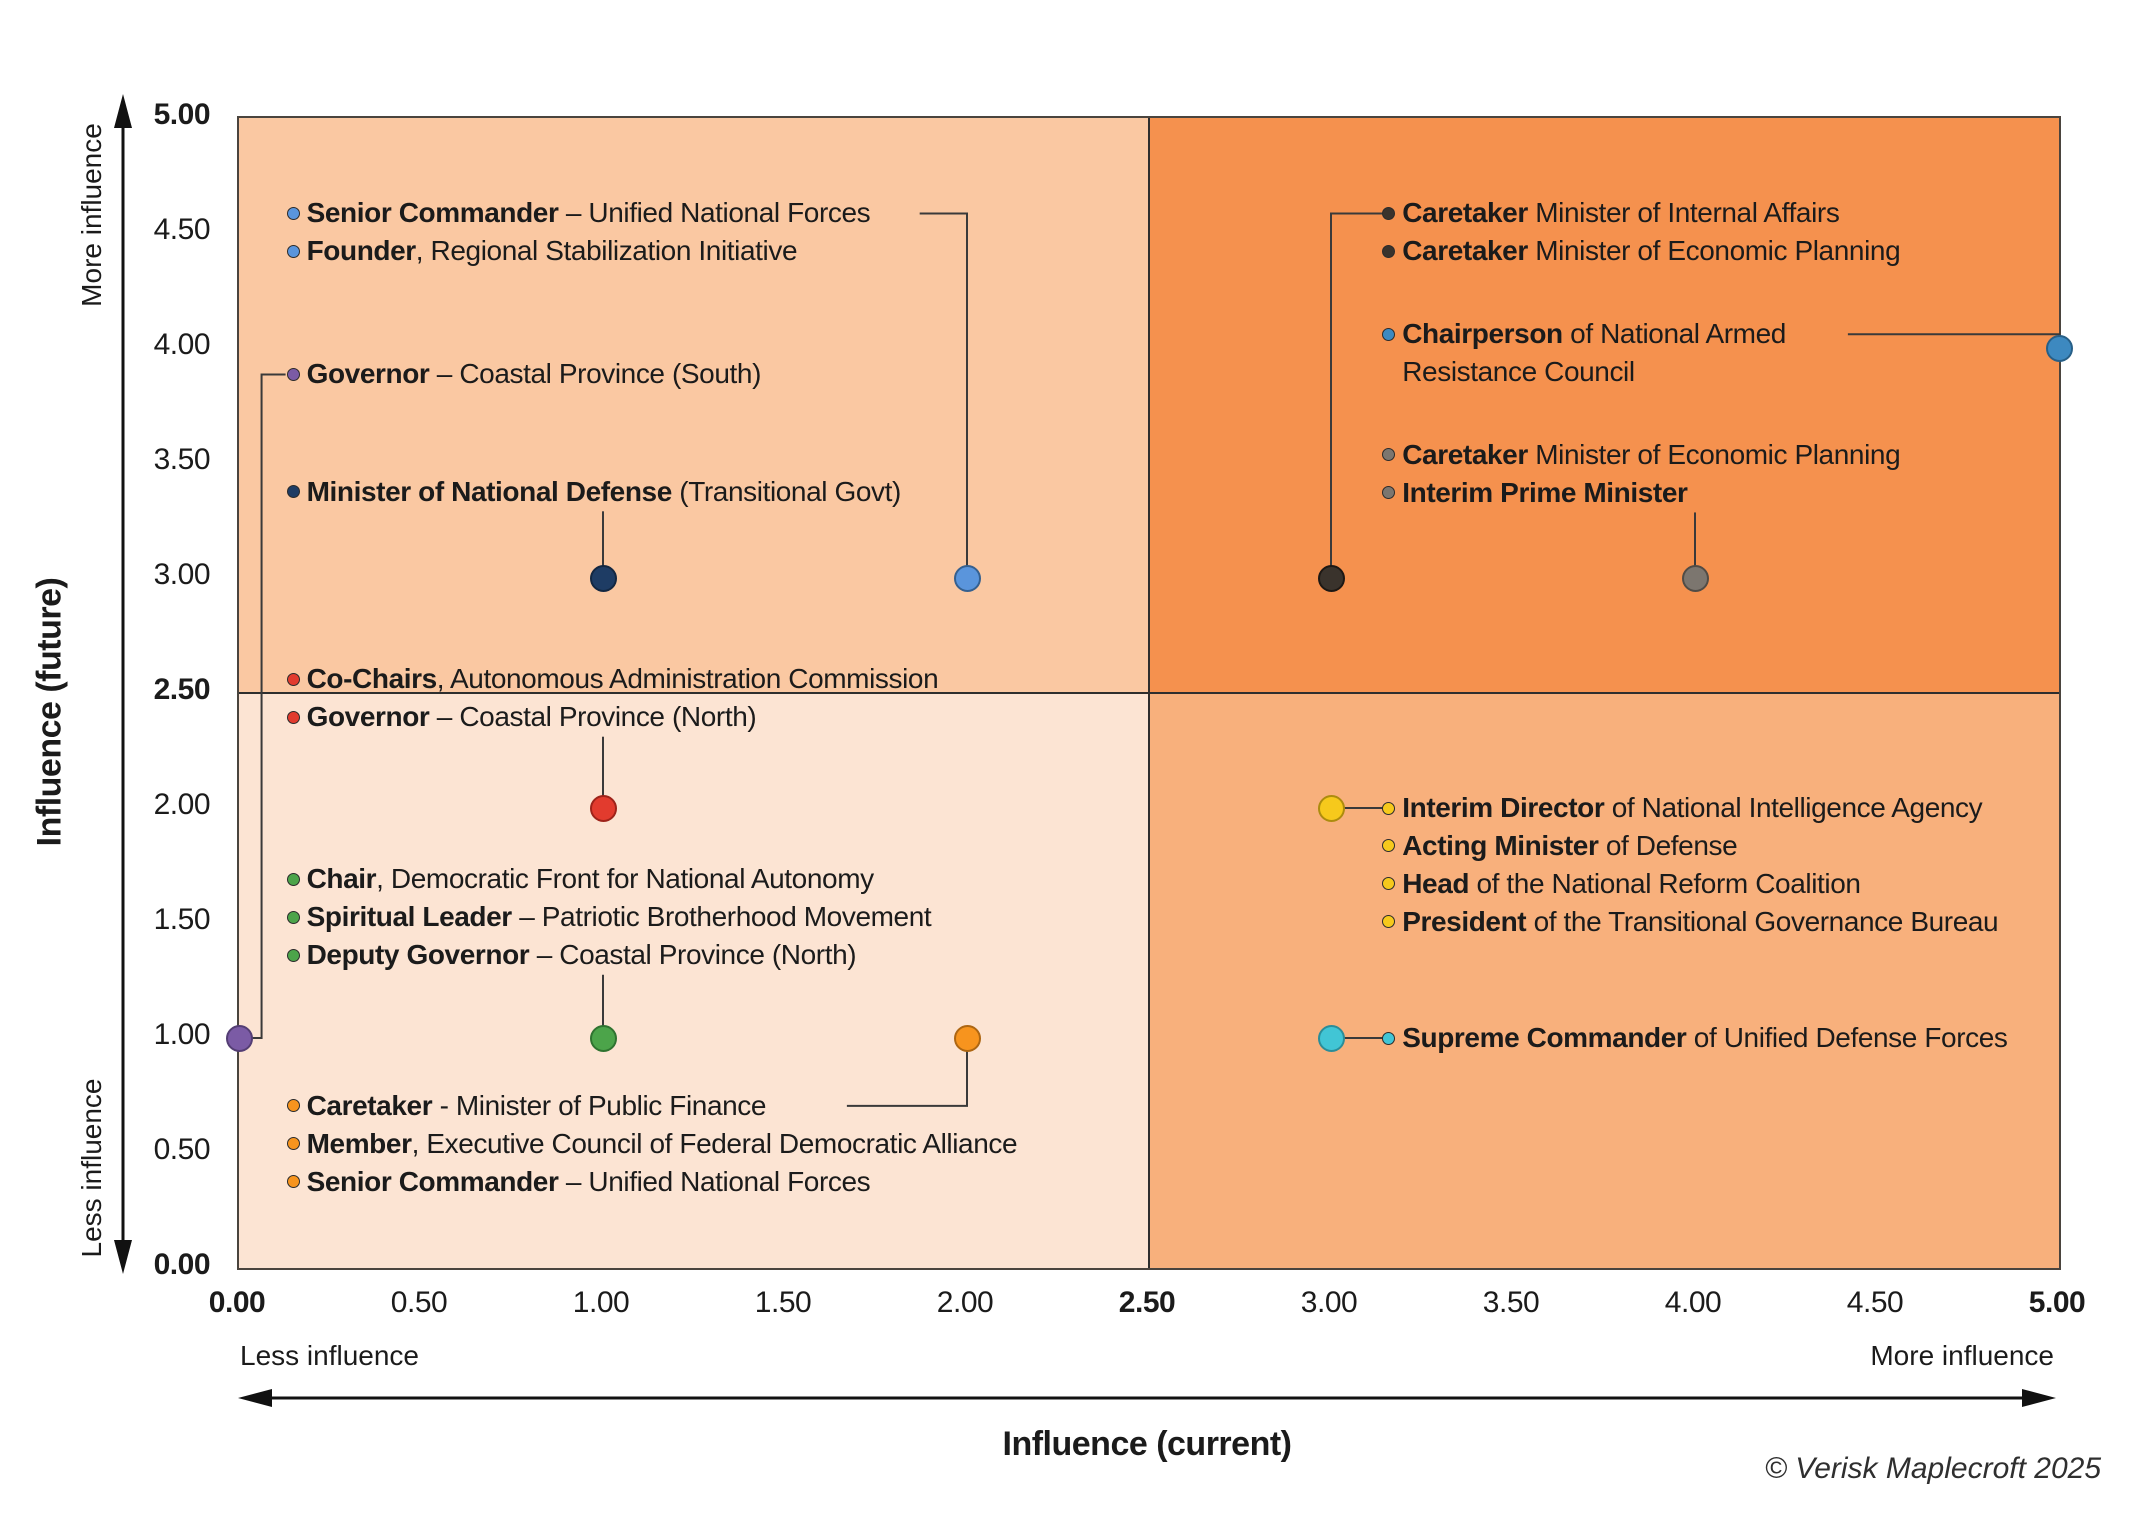  I want to click on caretaker-economic-interim-pm-label-line-1: Interim Prime Minister, so click(1535, 493).